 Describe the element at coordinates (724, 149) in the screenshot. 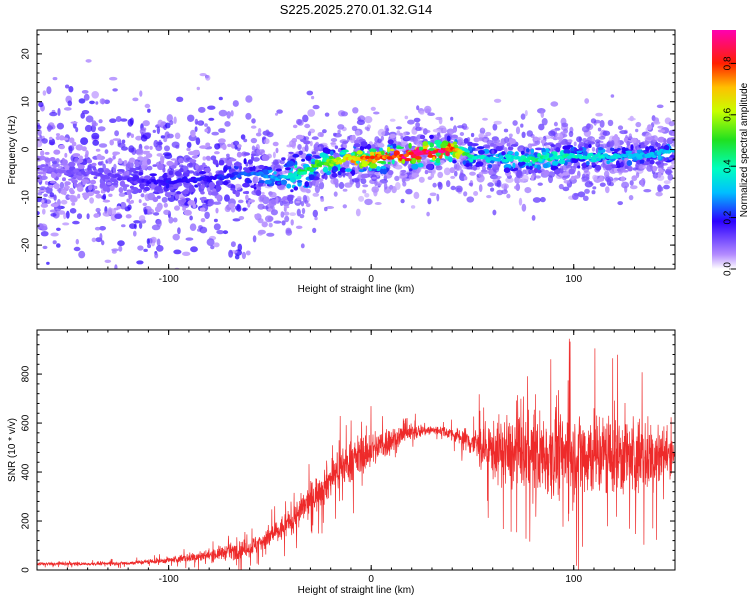

I see `colorbar-gradient` at that location.